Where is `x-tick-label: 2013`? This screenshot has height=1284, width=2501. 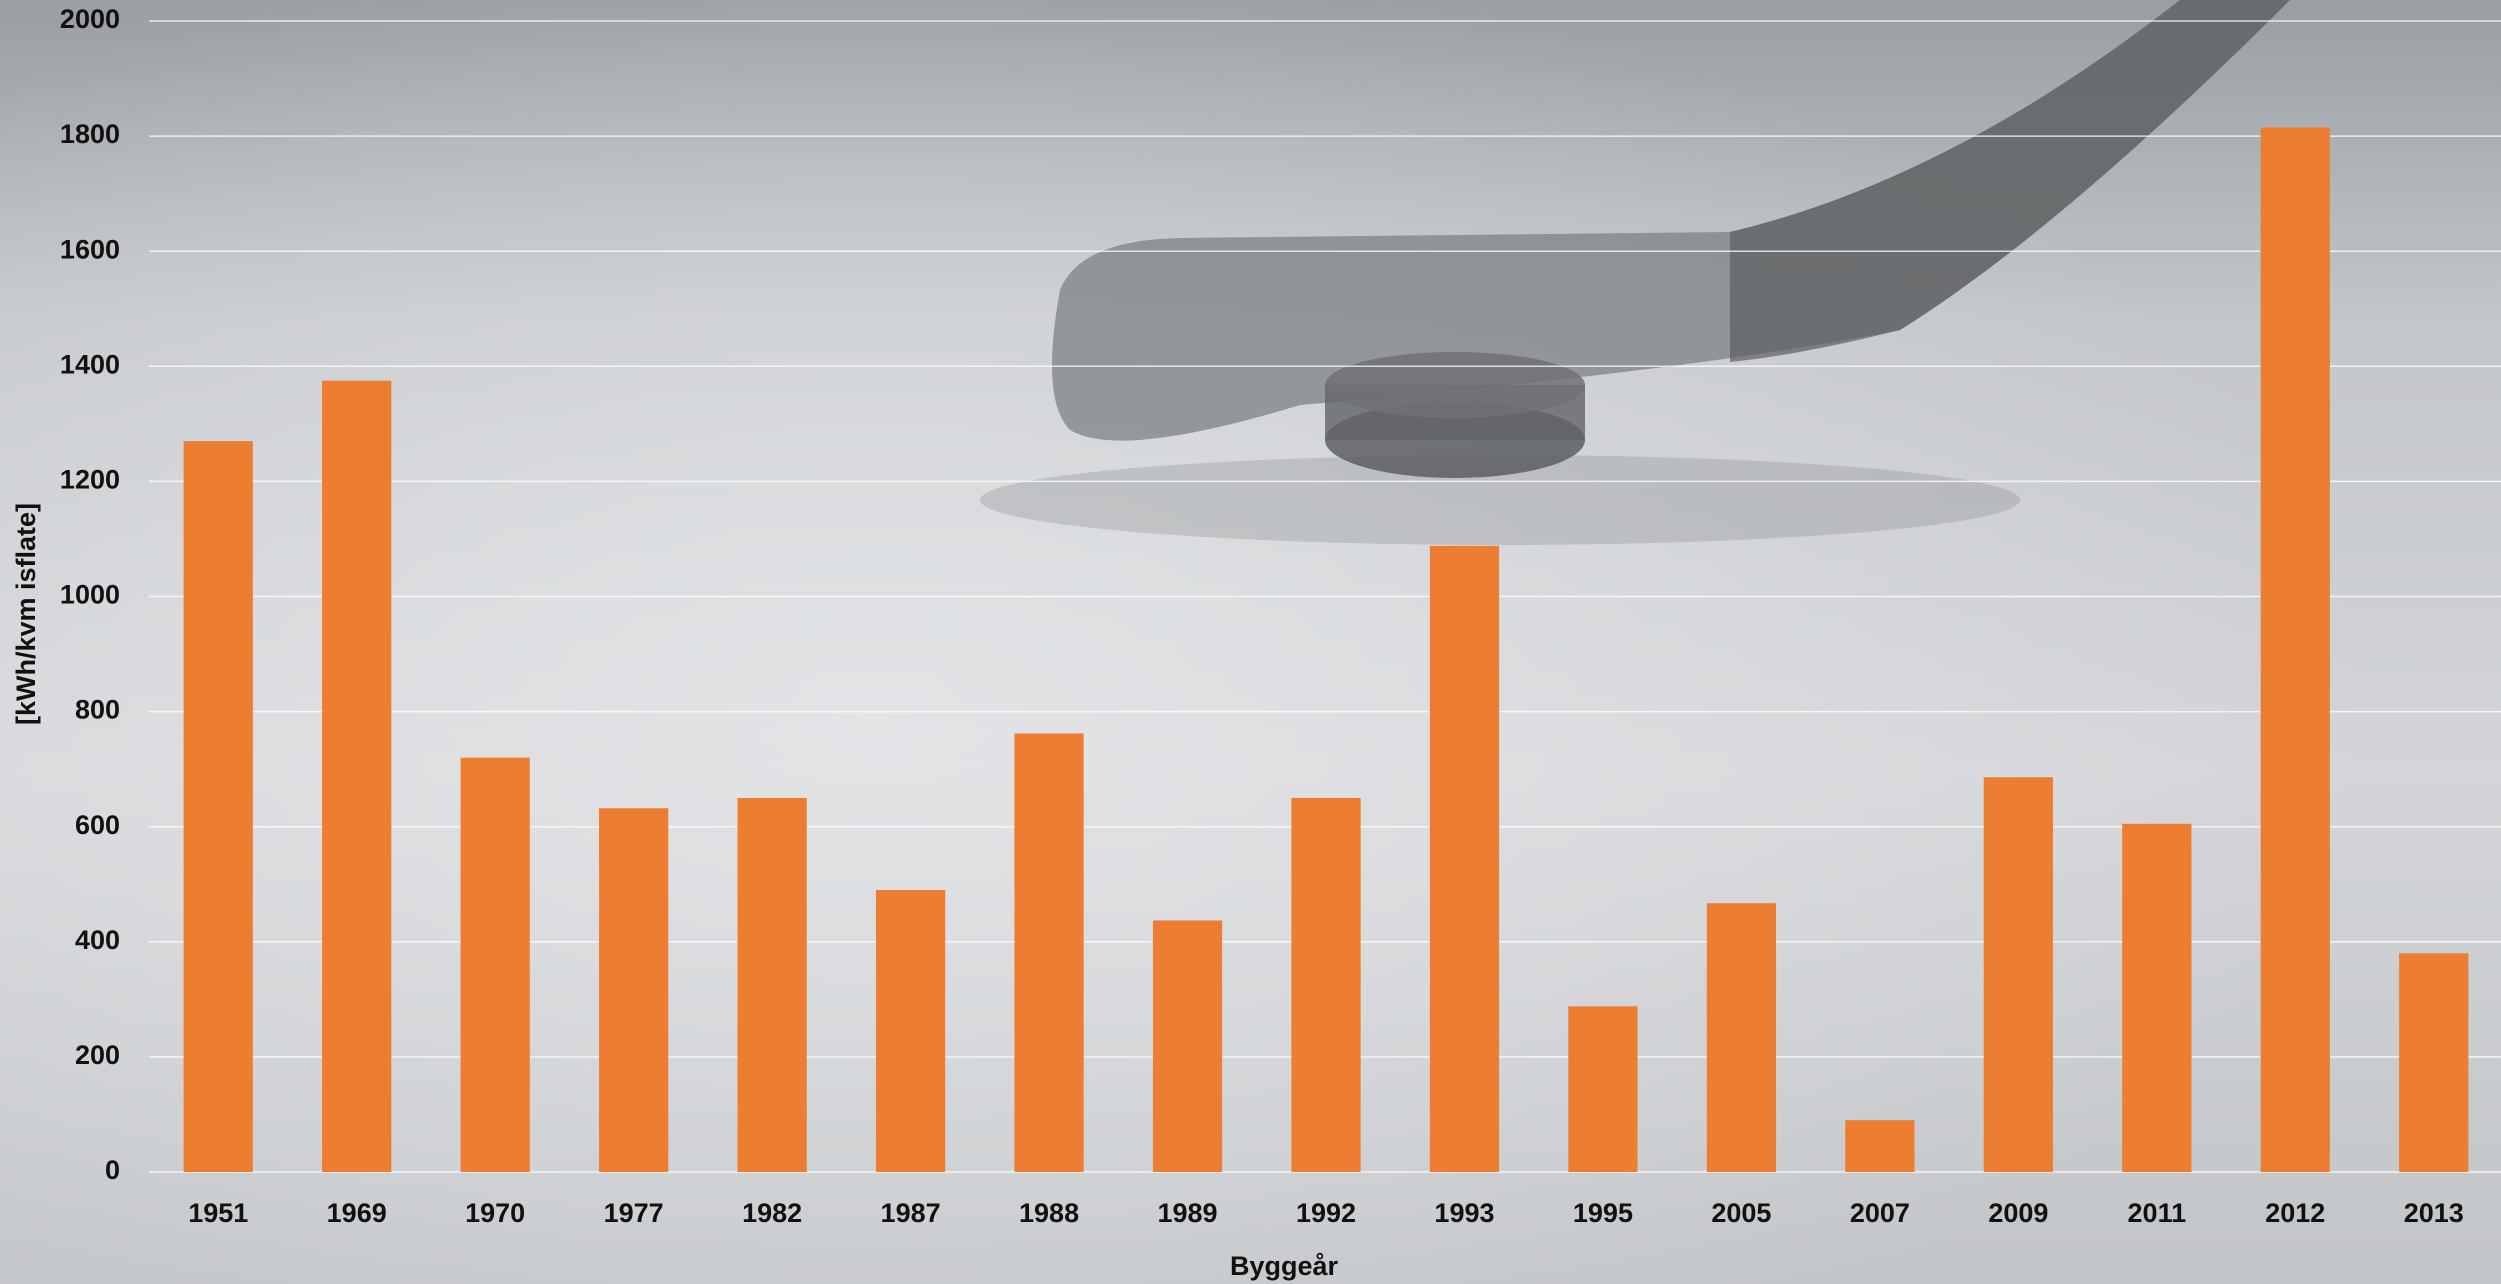 x-tick-label: 2013 is located at coordinates (2434, 1213).